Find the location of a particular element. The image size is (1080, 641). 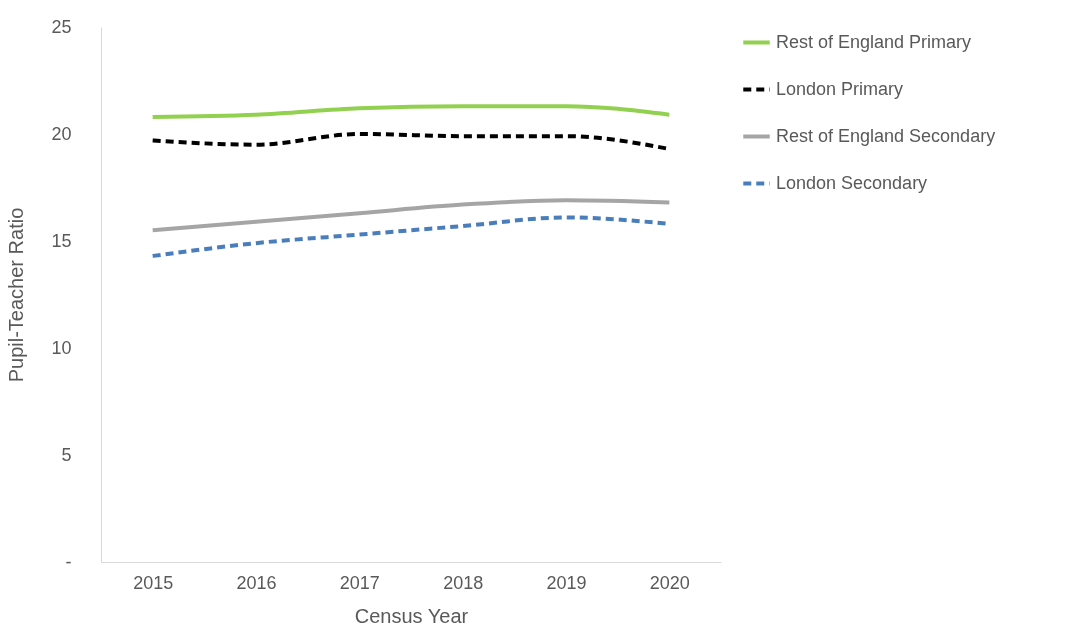

x-tick-label: 2015 is located at coordinates (153, 582).